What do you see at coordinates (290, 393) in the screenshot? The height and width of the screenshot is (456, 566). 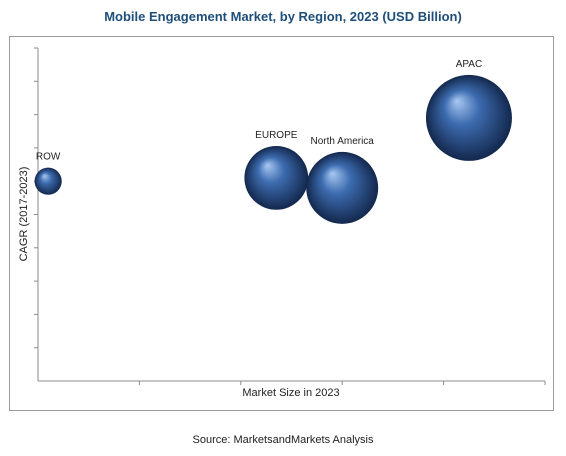 I see `x-axis-label: Market Size in 2023` at bounding box center [290, 393].